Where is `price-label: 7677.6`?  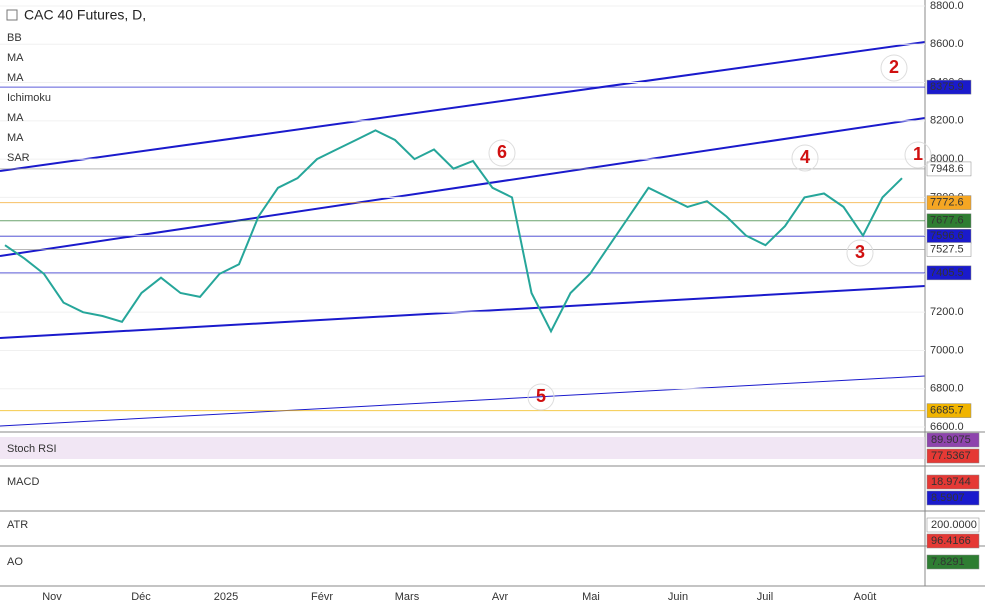 price-label: 7677.6 is located at coordinates (947, 221).